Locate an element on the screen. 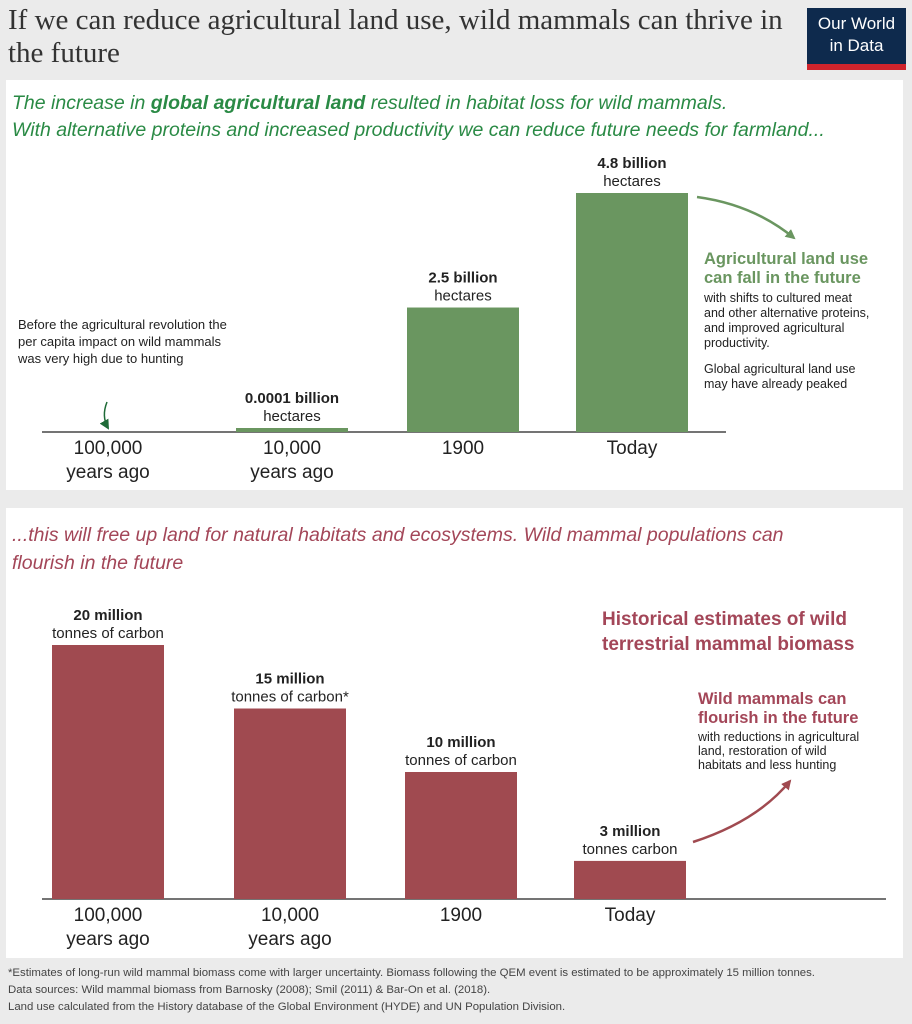 This screenshot has width=912, height=1024. land-category-label-3-0: Today is located at coordinates (632, 448).